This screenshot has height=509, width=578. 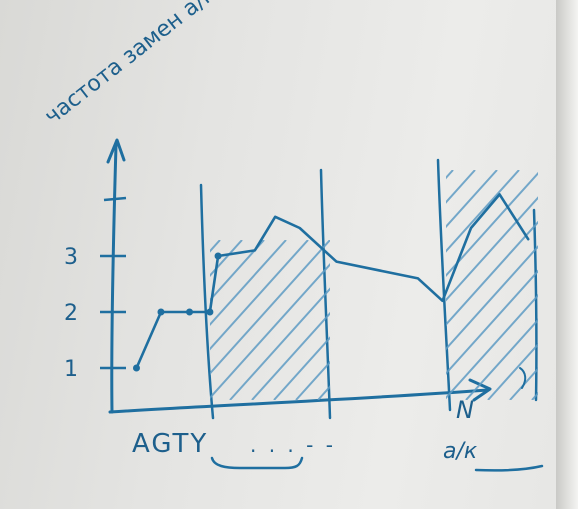 I want to click on y-tick-label: 2, so click(x=71, y=313).